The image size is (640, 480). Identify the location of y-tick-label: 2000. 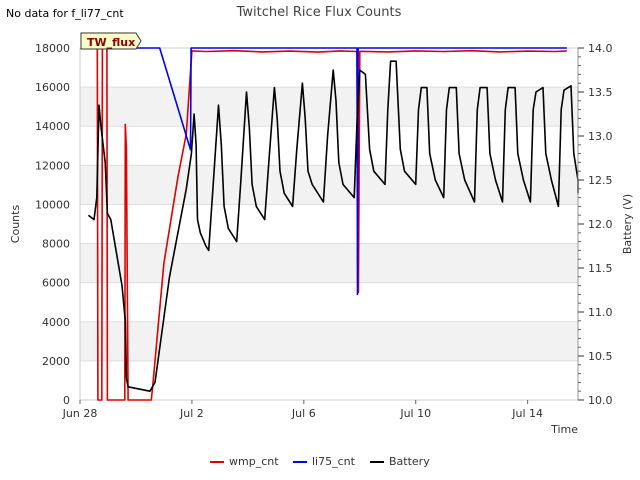
(56, 361).